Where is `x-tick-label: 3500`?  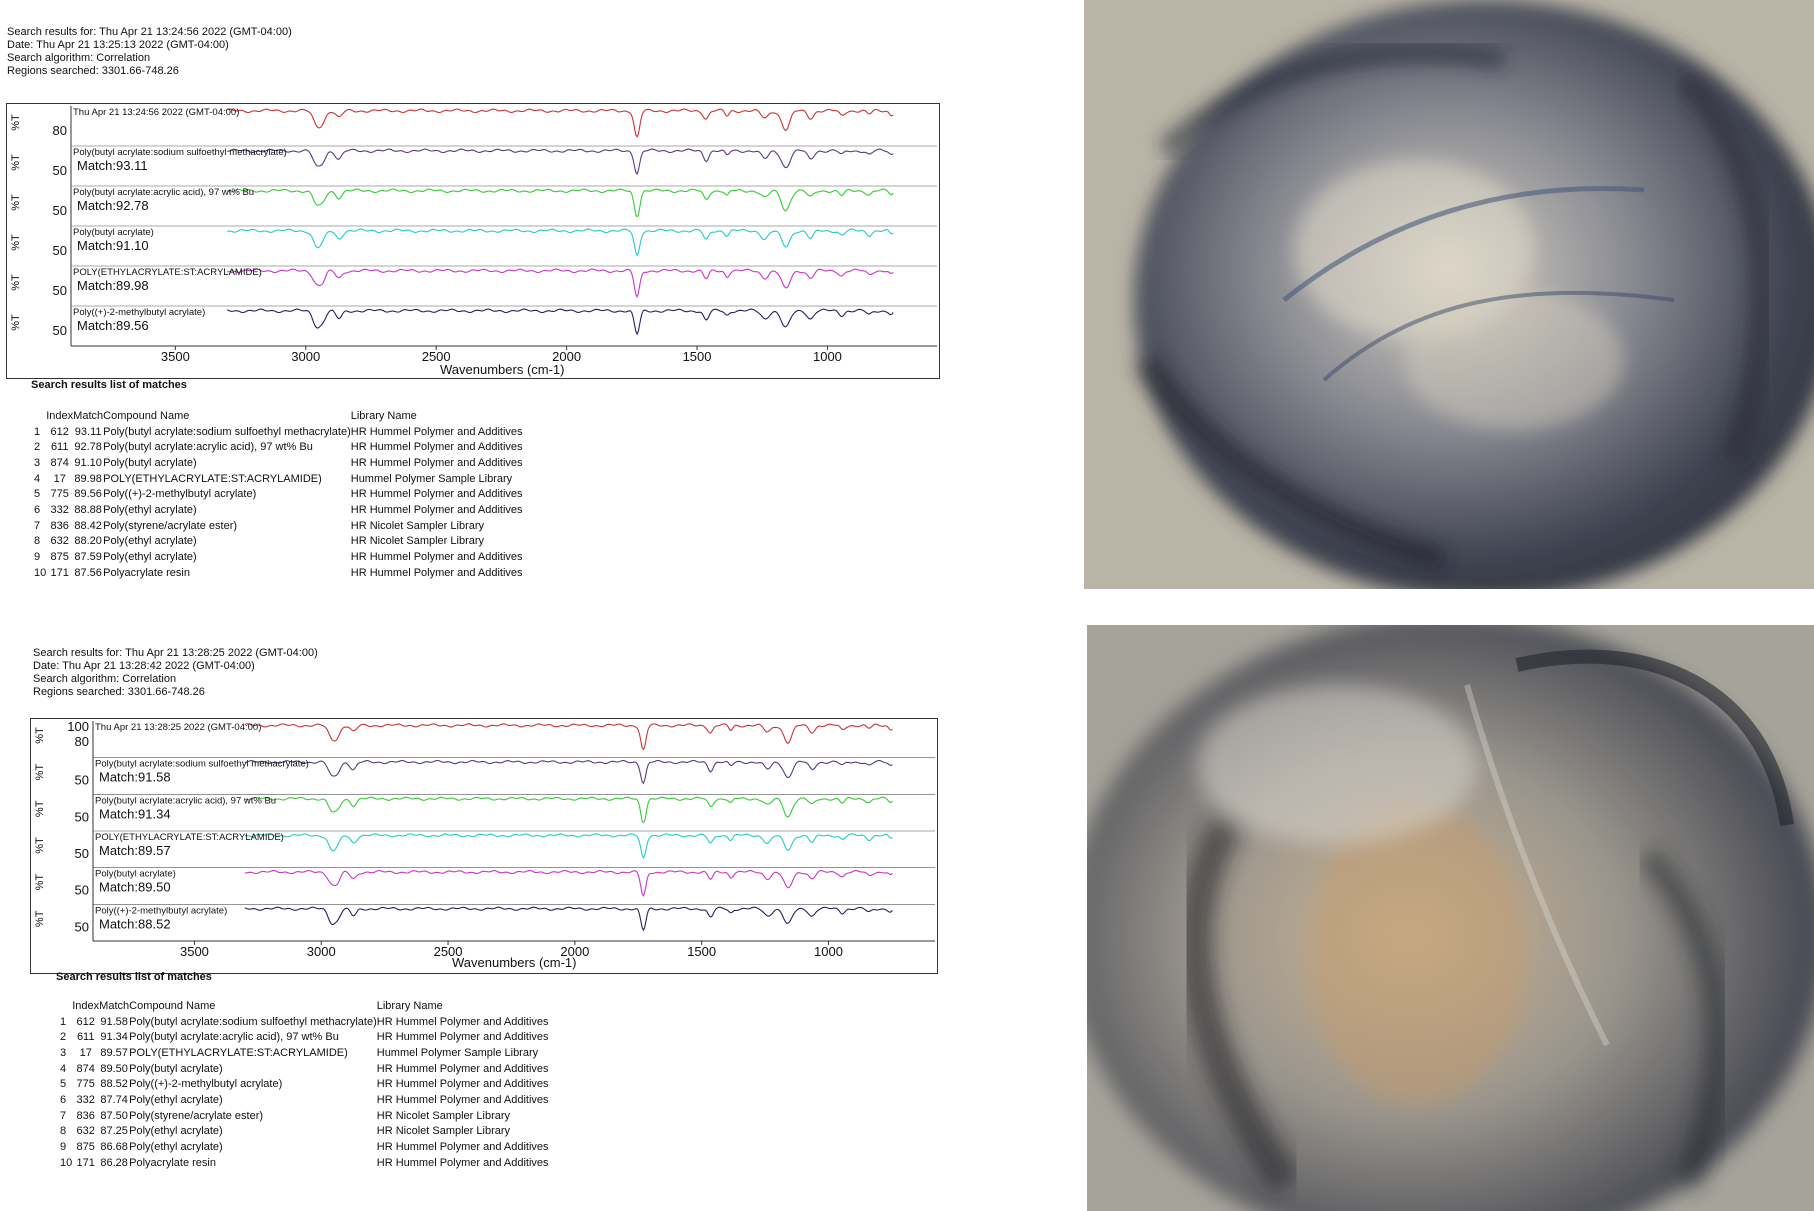
x-tick-label: 3500 is located at coordinates (194, 951).